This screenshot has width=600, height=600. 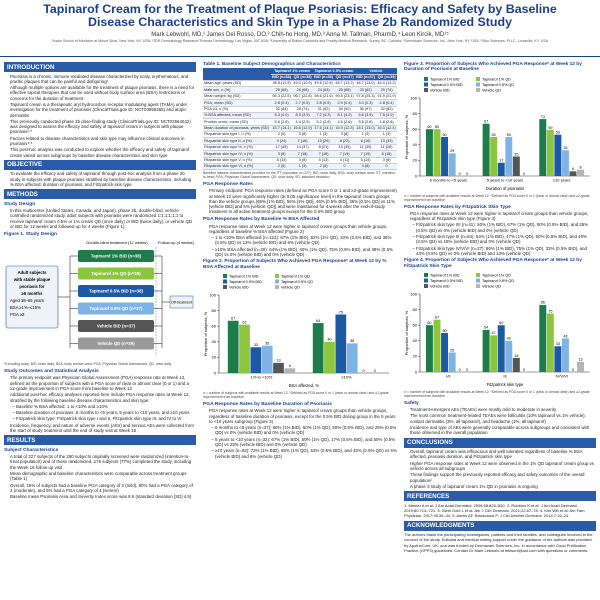 I want to click on table-cell: 1 (3), so click(x=302, y=167).